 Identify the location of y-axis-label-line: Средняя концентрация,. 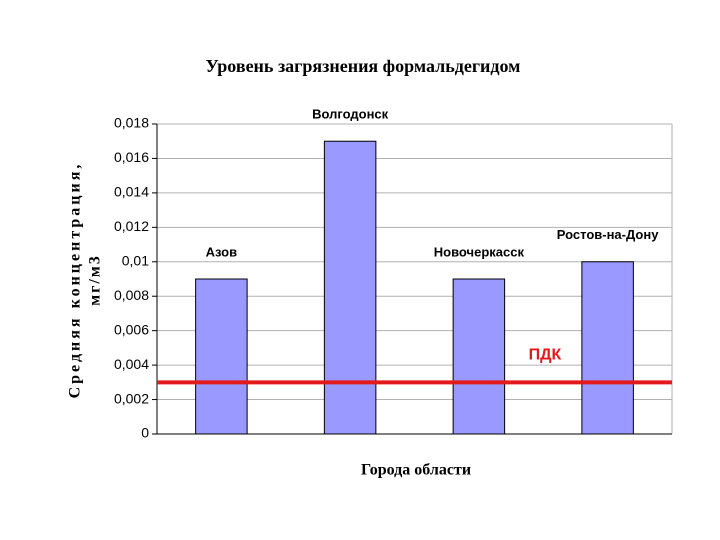
(75, 280).